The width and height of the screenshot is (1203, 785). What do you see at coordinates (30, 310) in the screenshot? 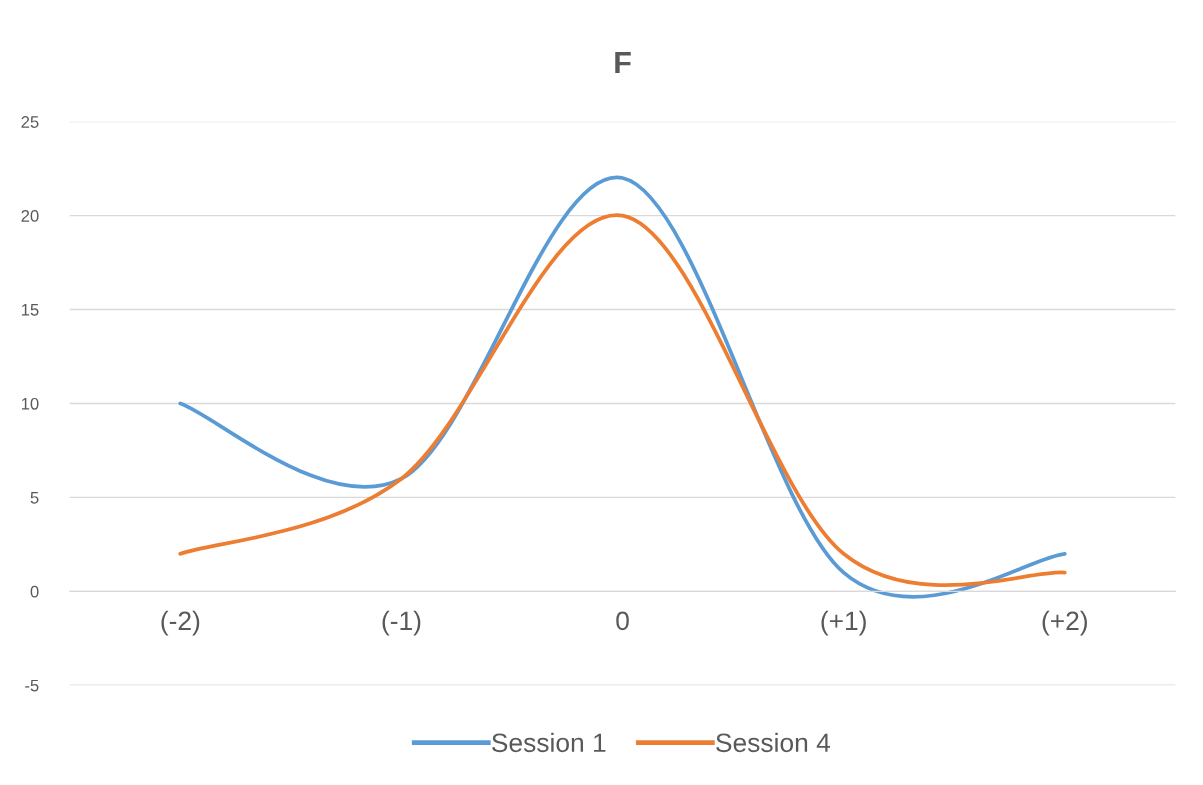
I see `y-tick-label: 15` at bounding box center [30, 310].